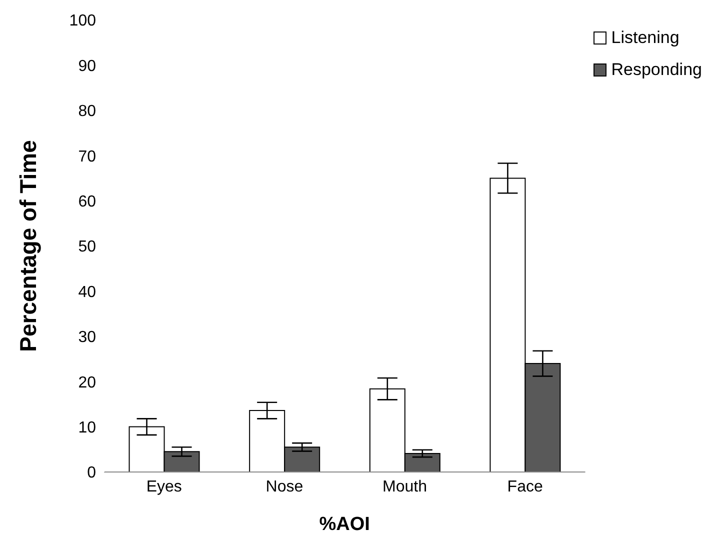  Describe the element at coordinates (164, 487) in the screenshot. I see `x-tick-label: Eyes` at that location.